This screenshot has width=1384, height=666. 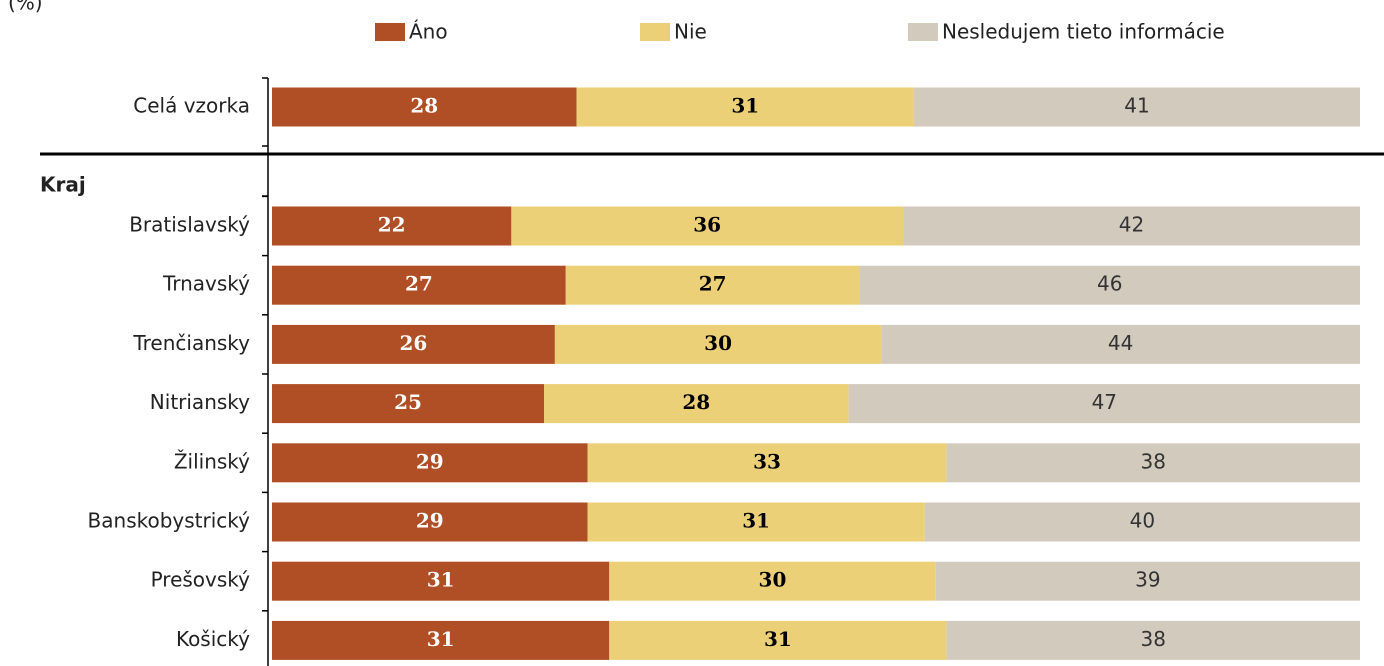 What do you see at coordinates (191, 106) in the screenshot?
I see `y-tick-label: Celá vzorka` at bounding box center [191, 106].